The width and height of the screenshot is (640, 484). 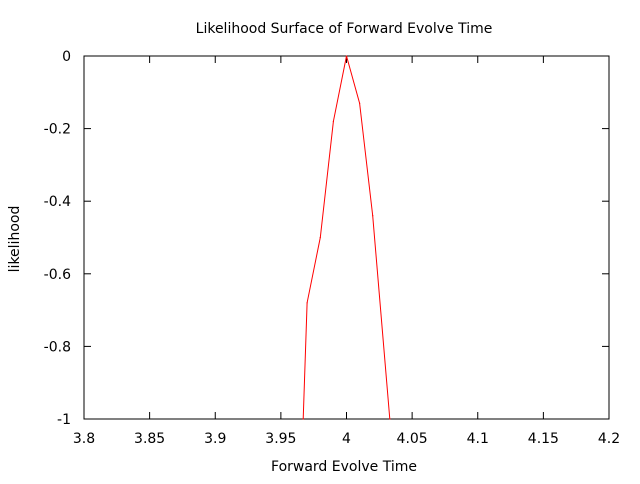 I want to click on x-tick-label: 4.15, so click(x=543, y=439).